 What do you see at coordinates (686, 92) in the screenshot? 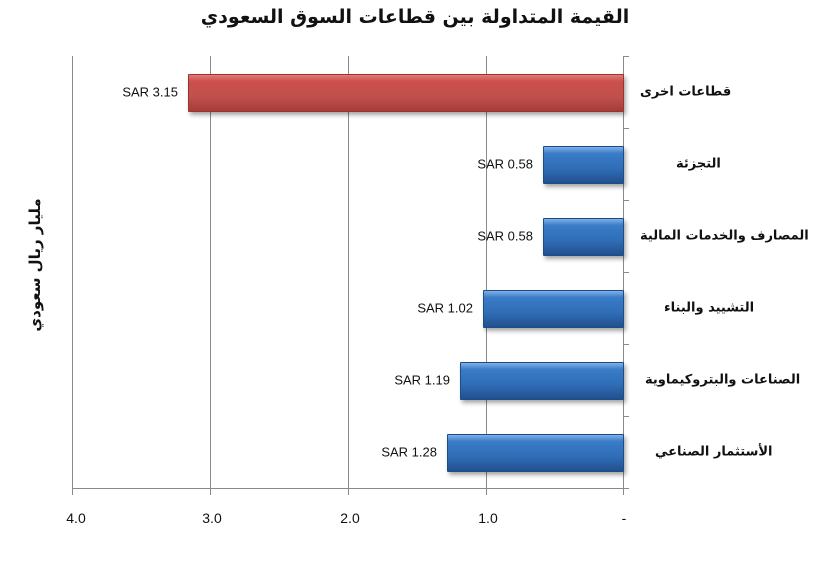
I see `category-label: قطاعات اخرى` at bounding box center [686, 92].